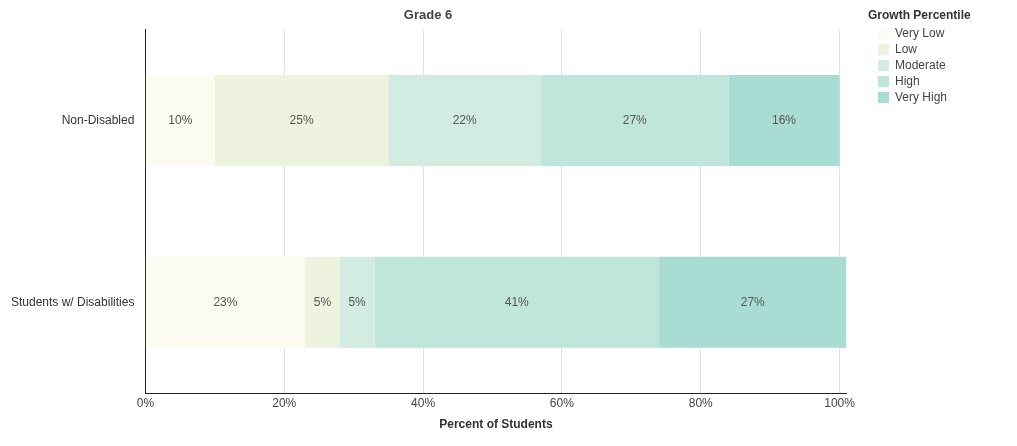 The height and width of the screenshot is (446, 1017). I want to click on data-label: 25%, so click(301, 119).